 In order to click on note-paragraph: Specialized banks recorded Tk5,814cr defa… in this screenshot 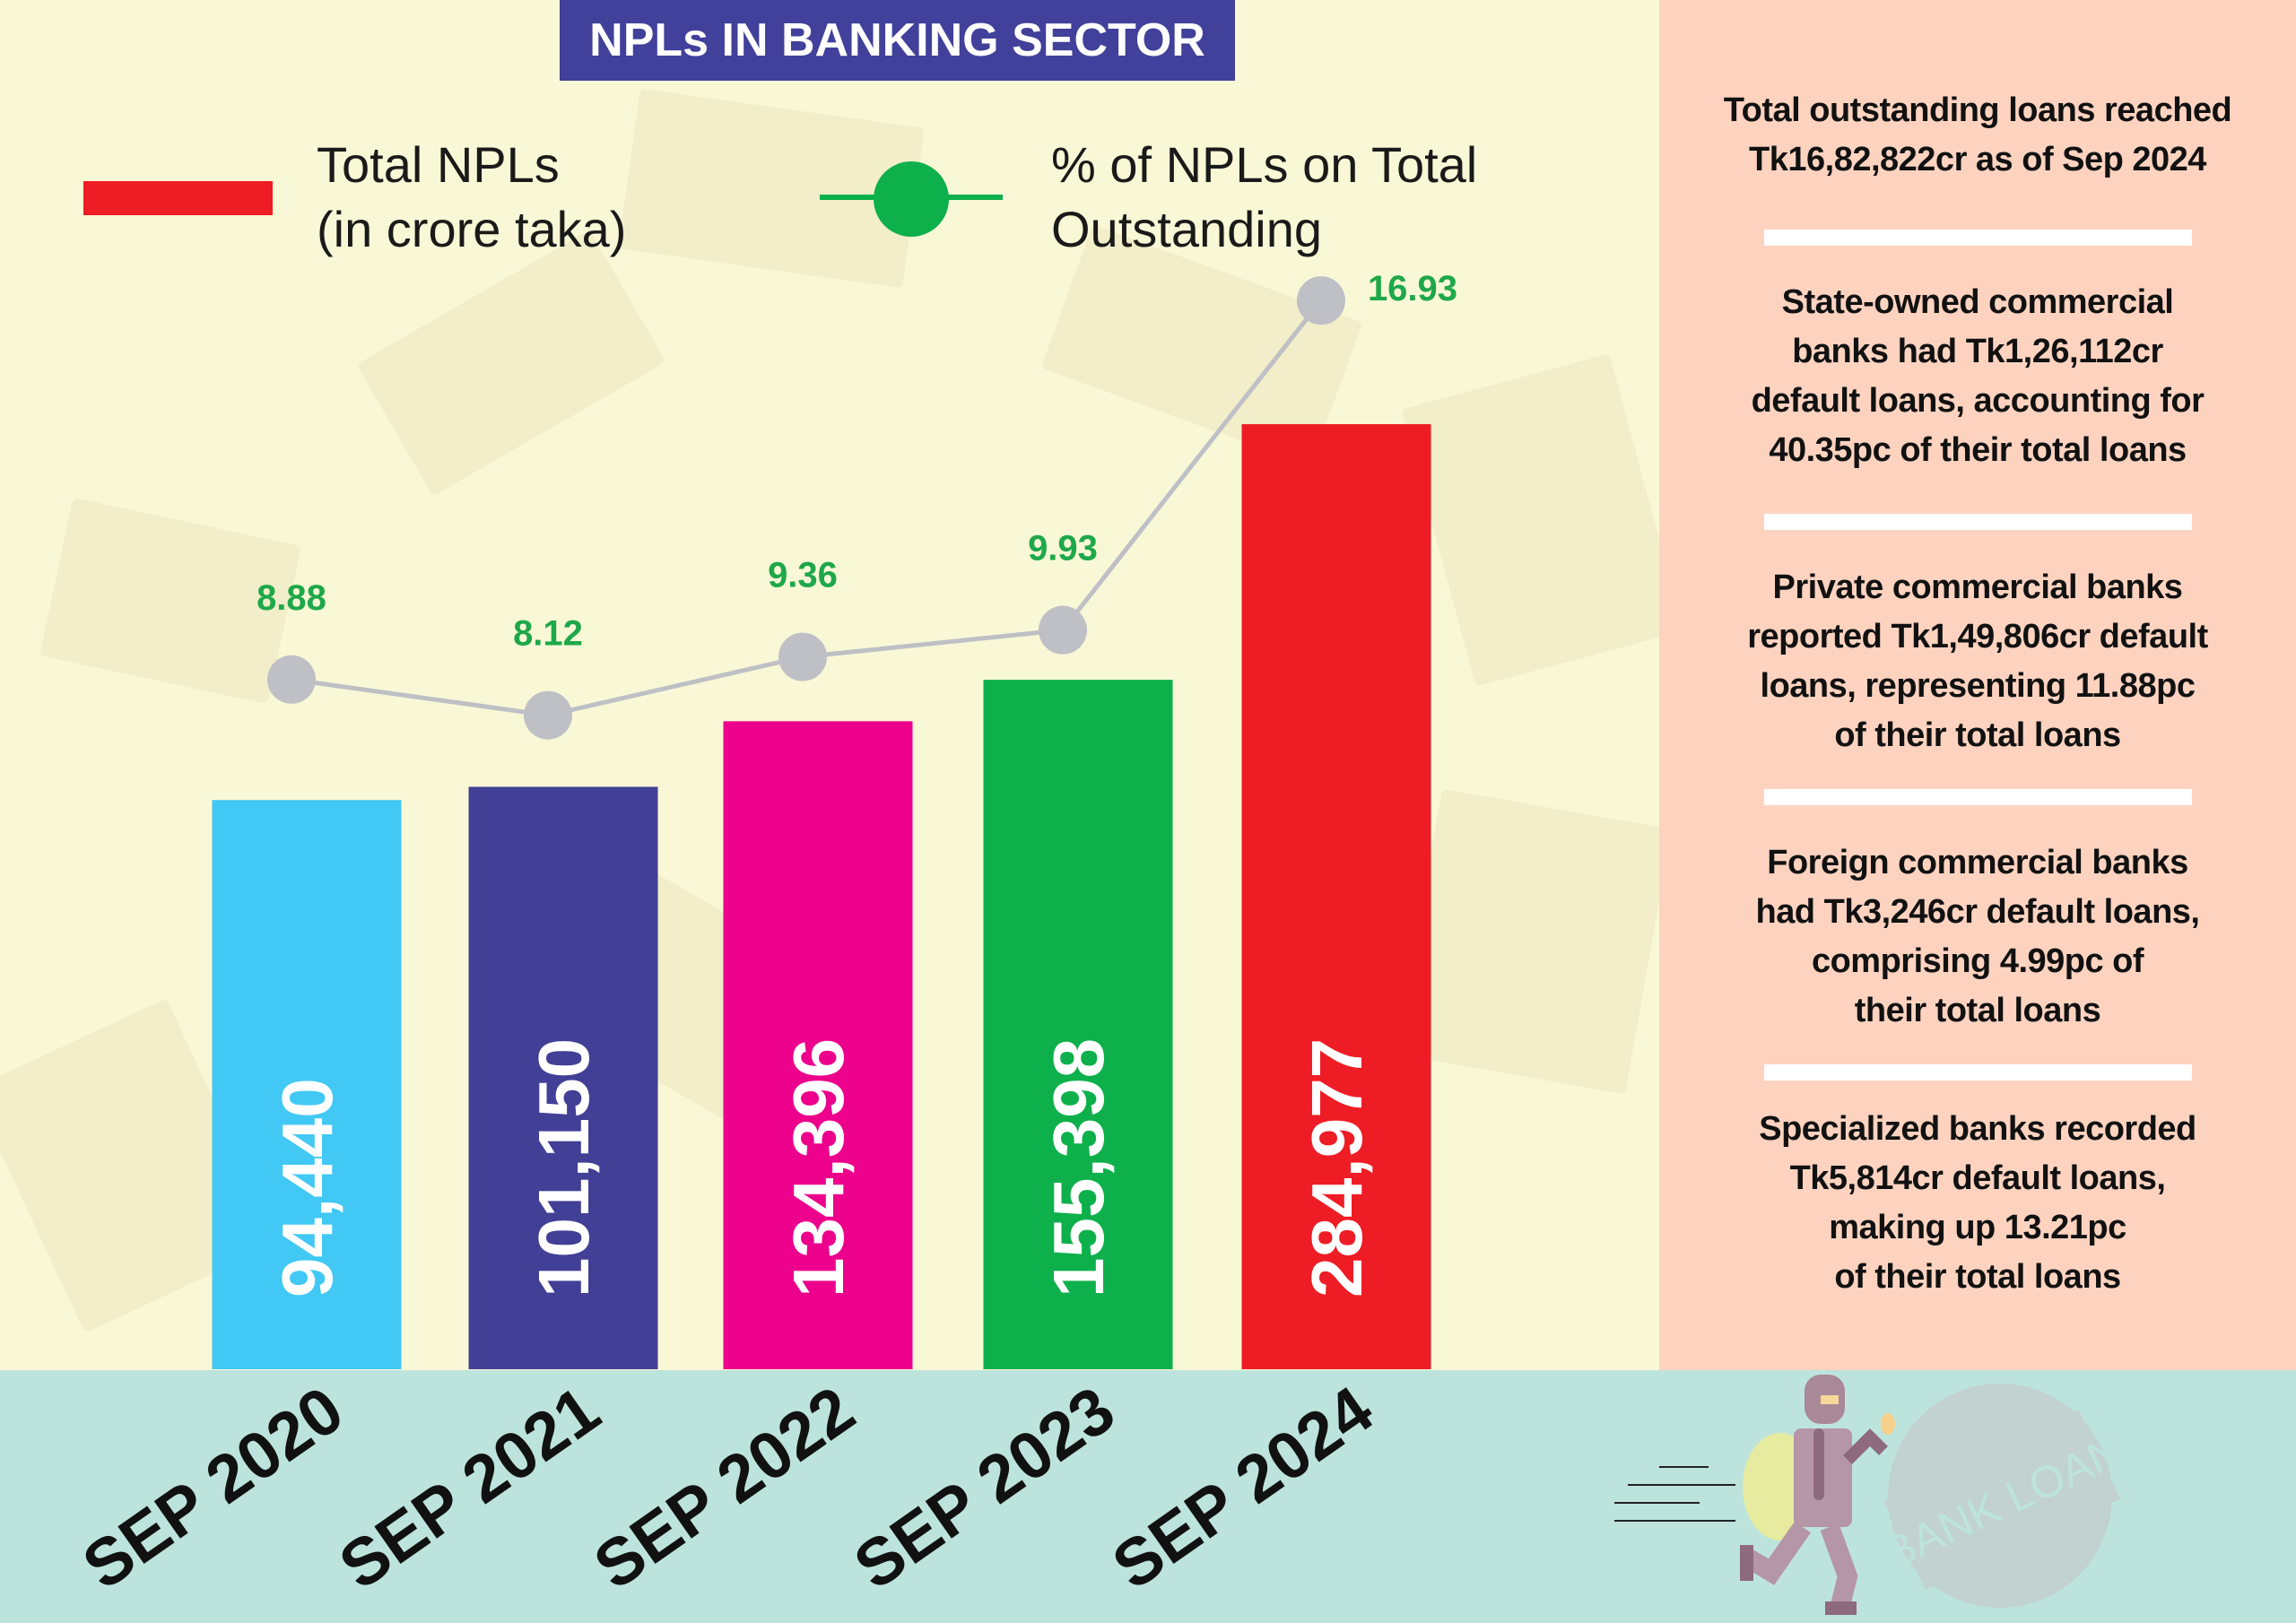, I will do `click(1977, 1203)`.